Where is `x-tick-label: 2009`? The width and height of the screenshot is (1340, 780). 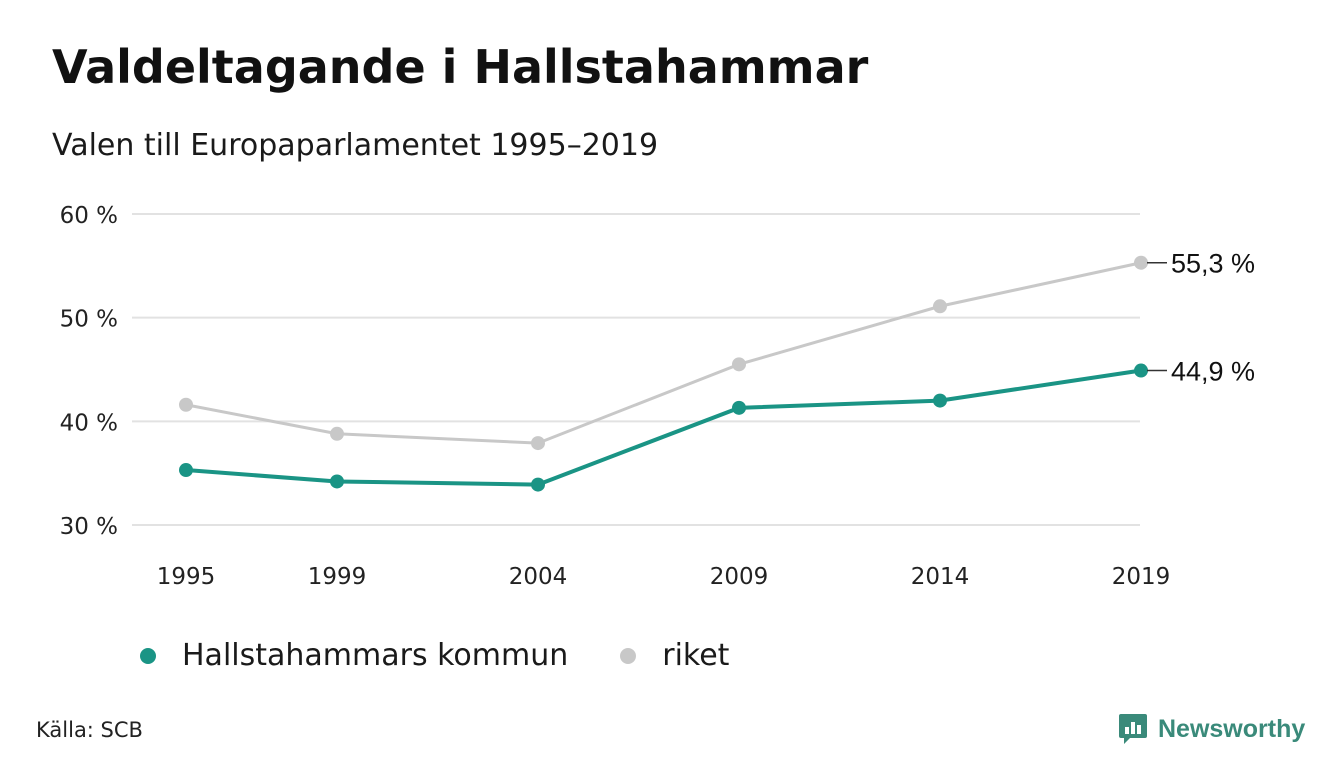
x-tick-label: 2009 is located at coordinates (739, 577).